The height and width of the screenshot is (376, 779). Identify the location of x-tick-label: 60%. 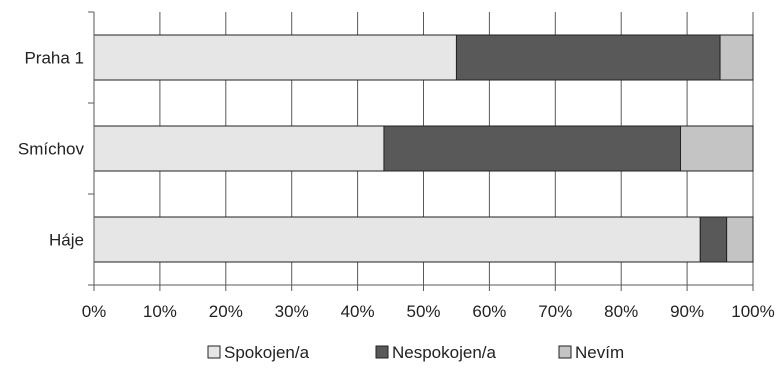
(489, 311).